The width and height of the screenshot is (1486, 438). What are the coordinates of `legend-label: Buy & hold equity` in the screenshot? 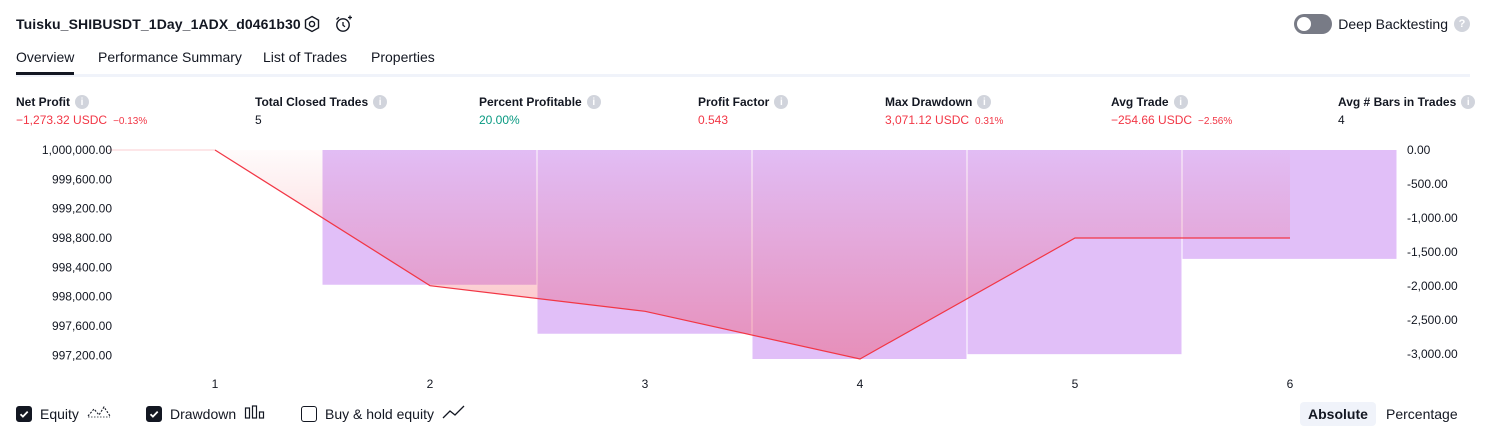 It's located at (379, 413).